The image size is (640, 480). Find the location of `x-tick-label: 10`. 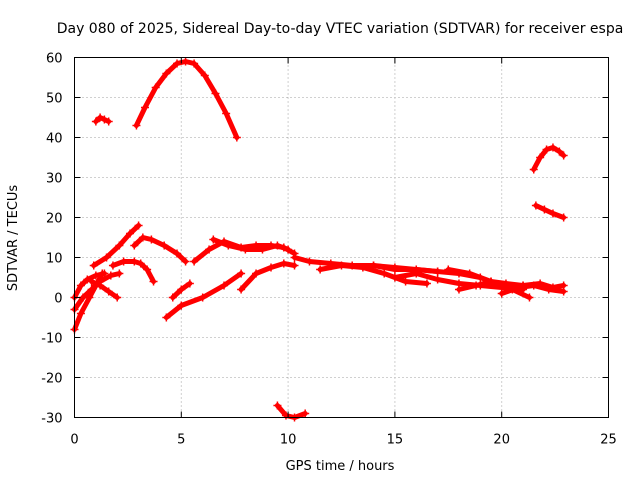

x-tick-label: 10 is located at coordinates (288, 440).